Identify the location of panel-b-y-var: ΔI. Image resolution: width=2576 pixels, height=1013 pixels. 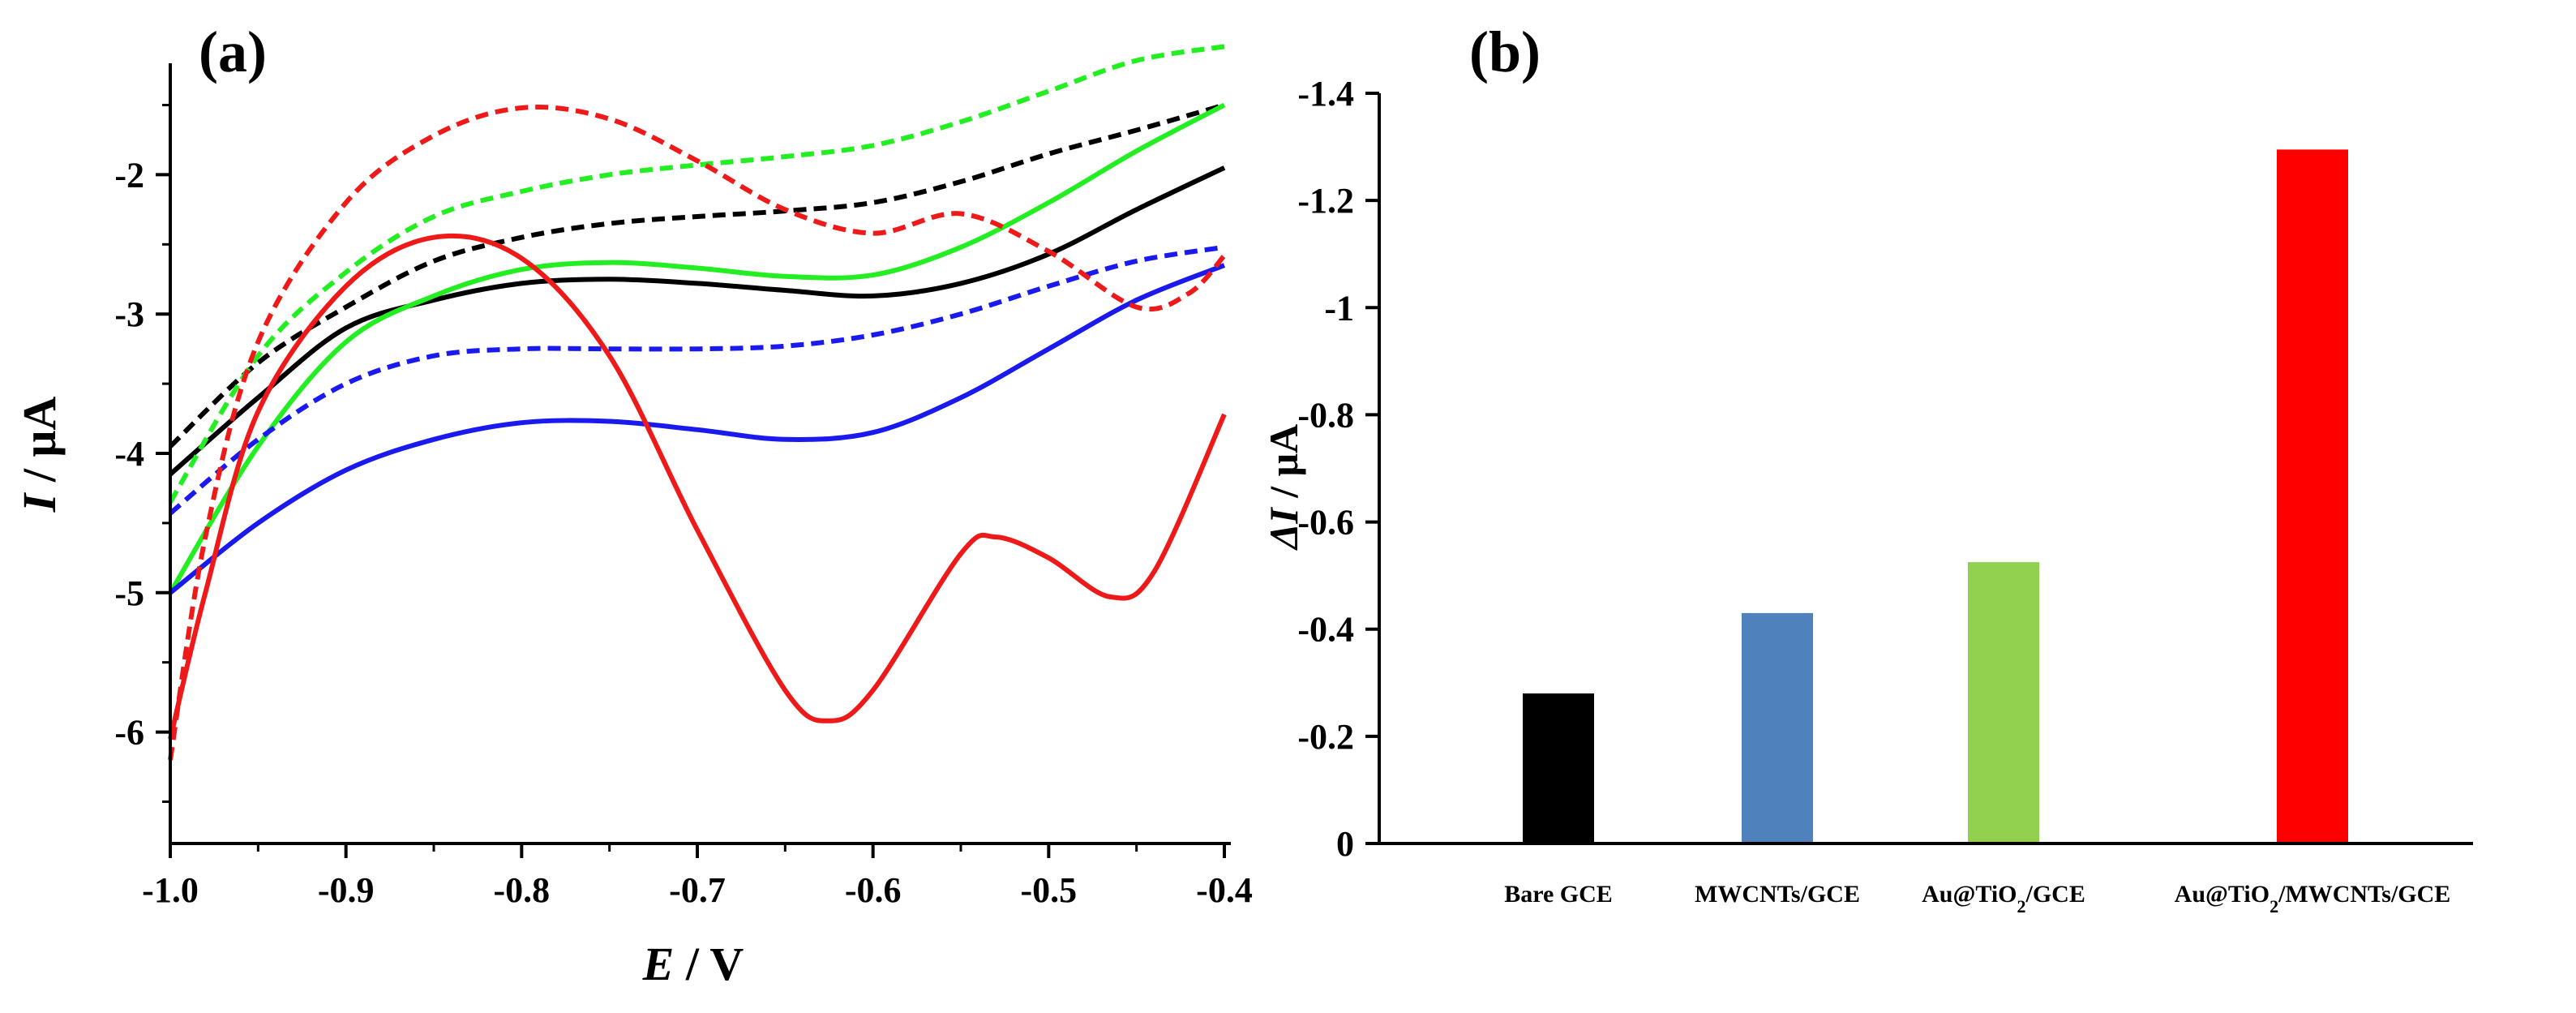
(1283, 529).